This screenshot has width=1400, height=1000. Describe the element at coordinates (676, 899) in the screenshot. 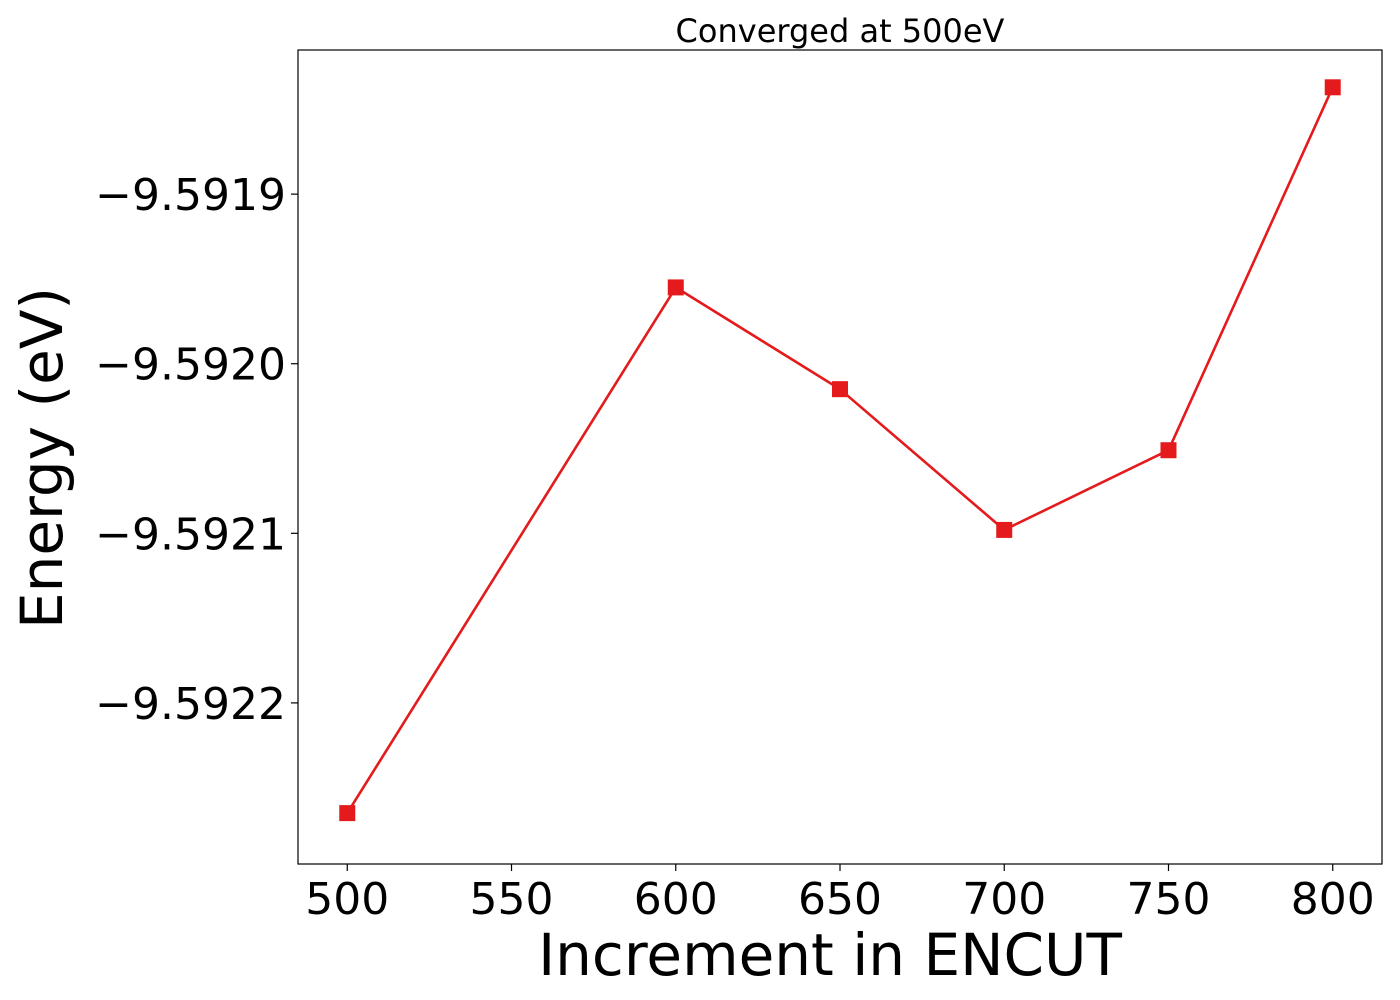

I see `x-tick-label: 600` at that location.